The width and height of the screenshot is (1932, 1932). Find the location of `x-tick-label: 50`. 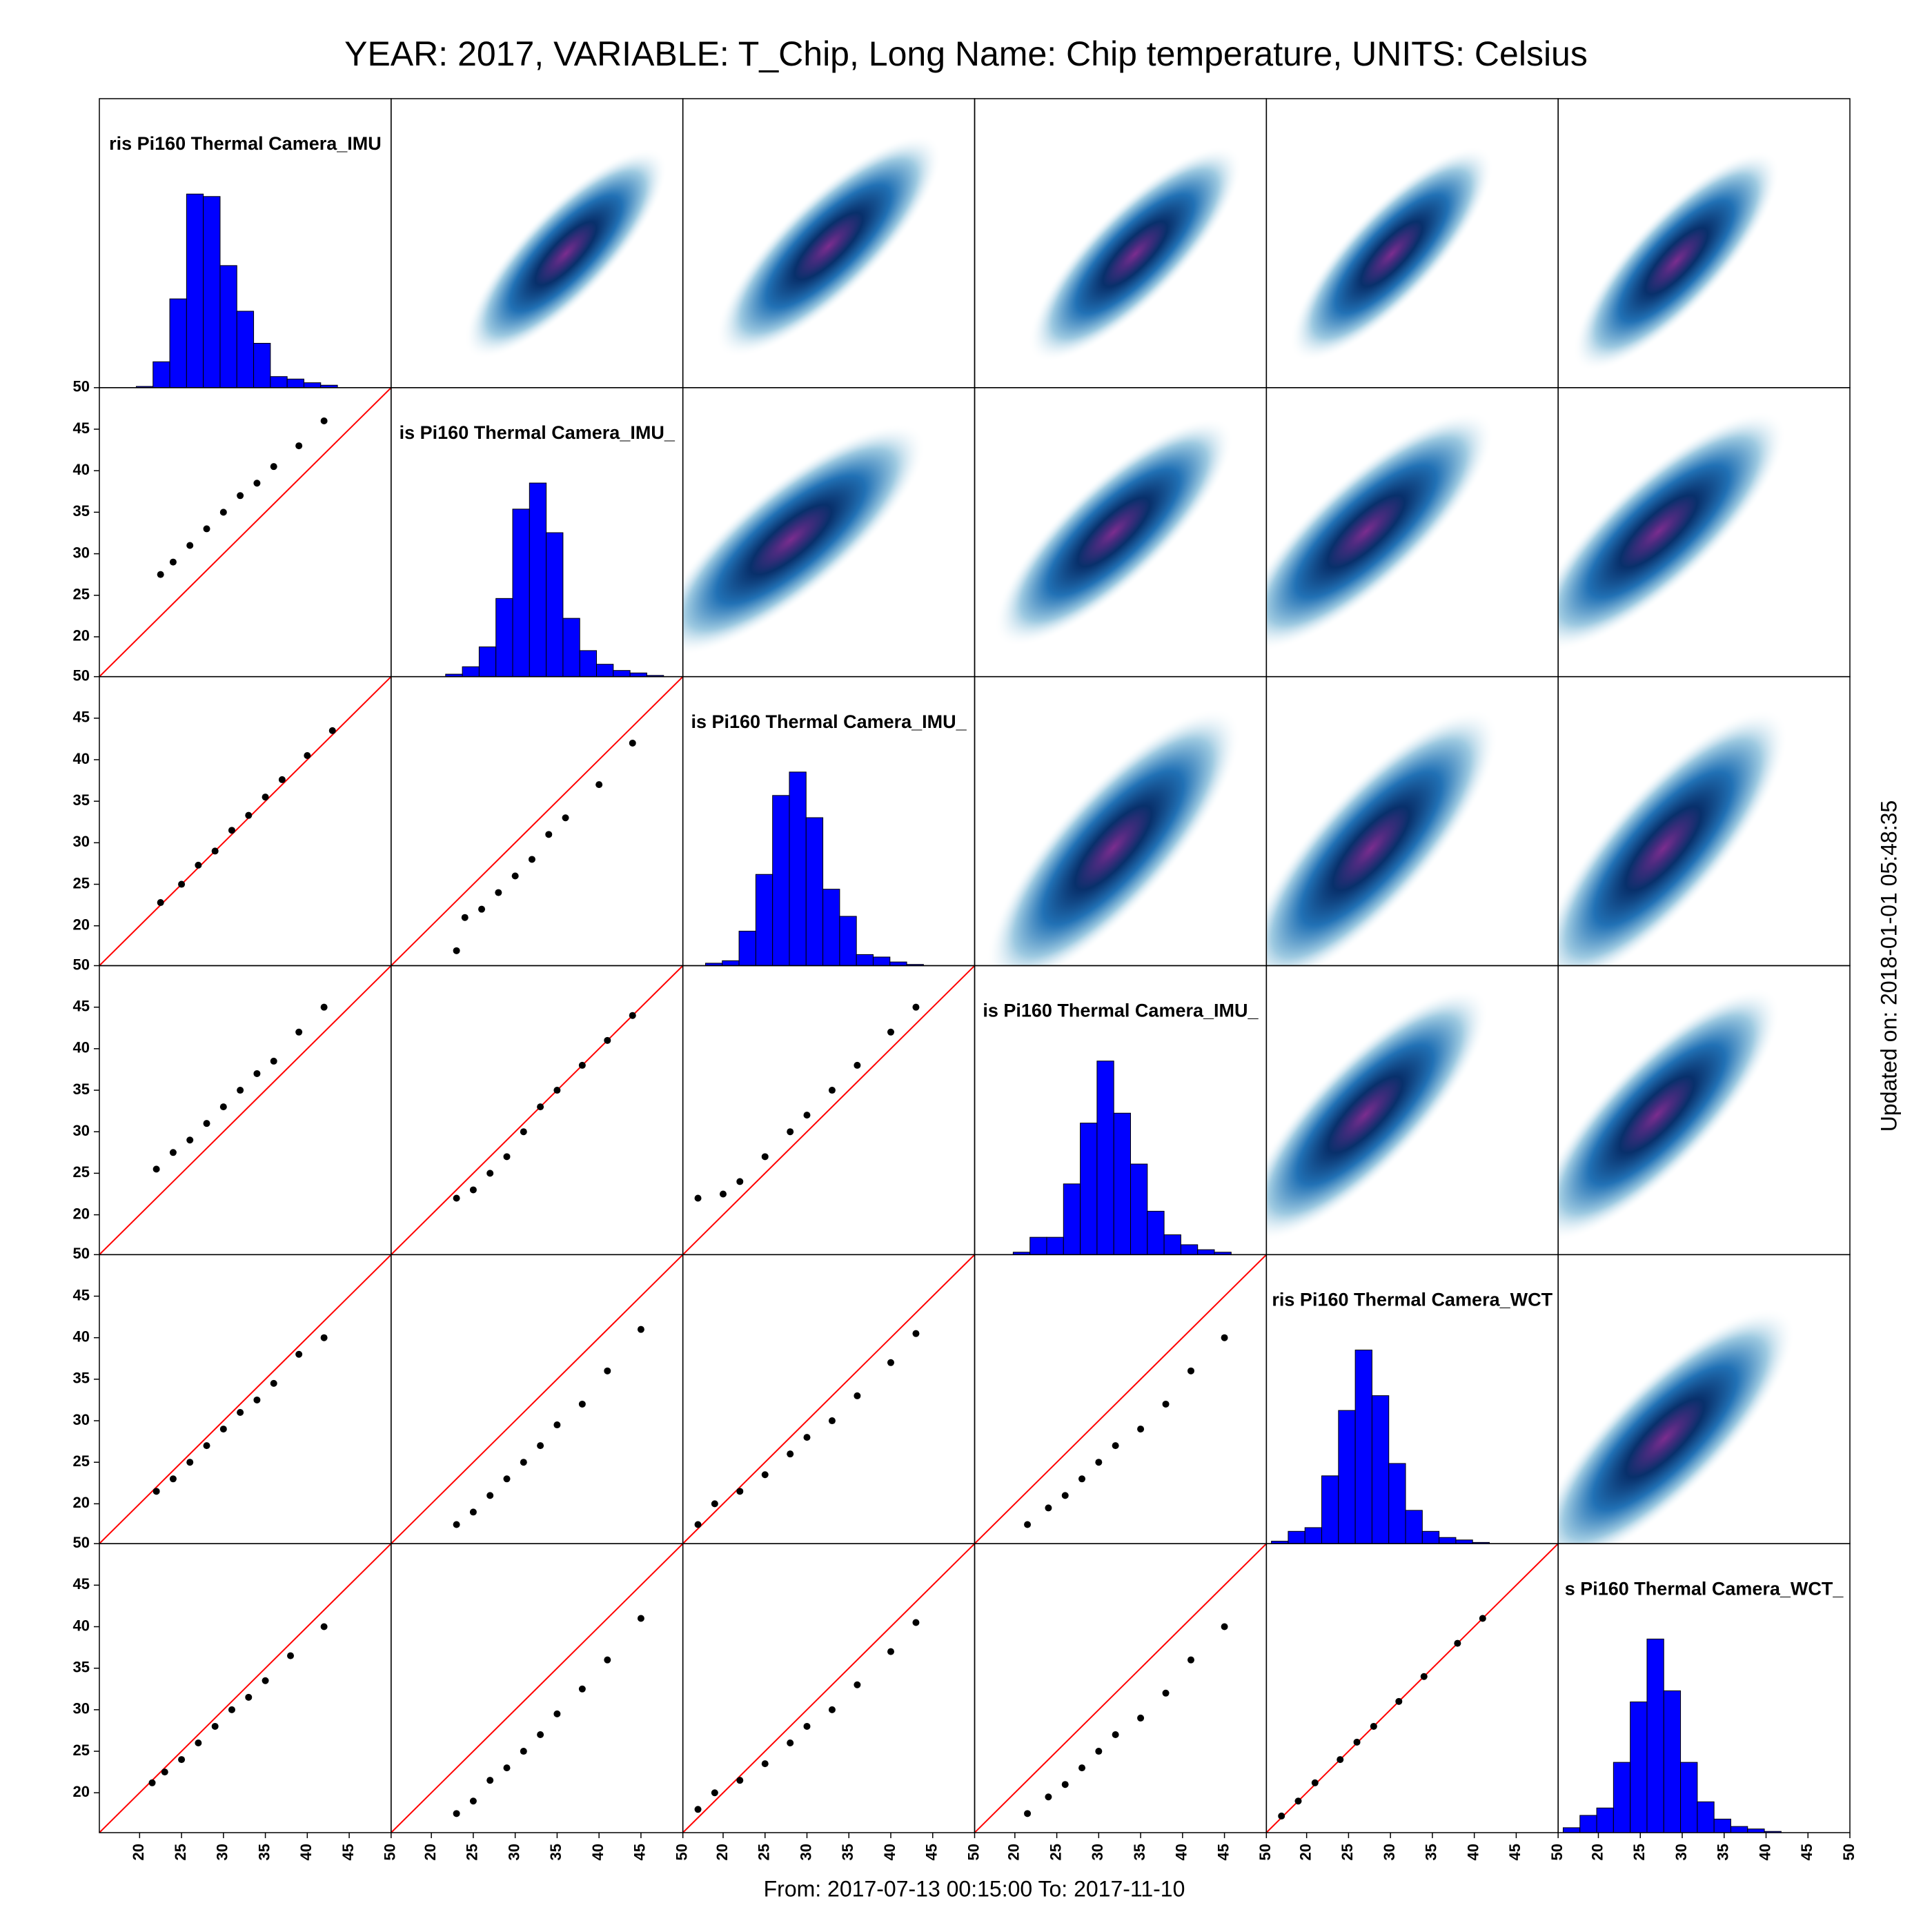

x-tick-label: 50 is located at coordinates (1557, 1852).